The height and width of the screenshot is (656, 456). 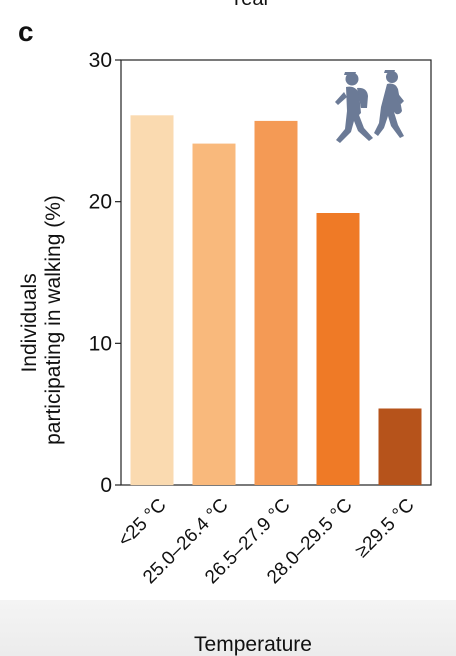 What do you see at coordinates (100, 60) in the screenshot?
I see `y-tick-label: 30` at bounding box center [100, 60].